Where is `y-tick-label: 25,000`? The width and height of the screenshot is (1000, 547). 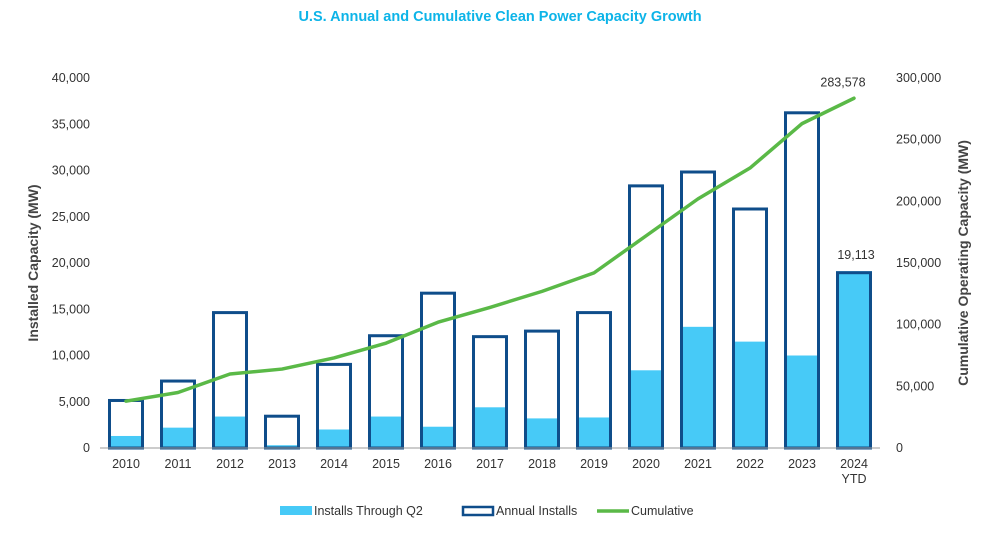 y-tick-label: 25,000 is located at coordinates (71, 217).